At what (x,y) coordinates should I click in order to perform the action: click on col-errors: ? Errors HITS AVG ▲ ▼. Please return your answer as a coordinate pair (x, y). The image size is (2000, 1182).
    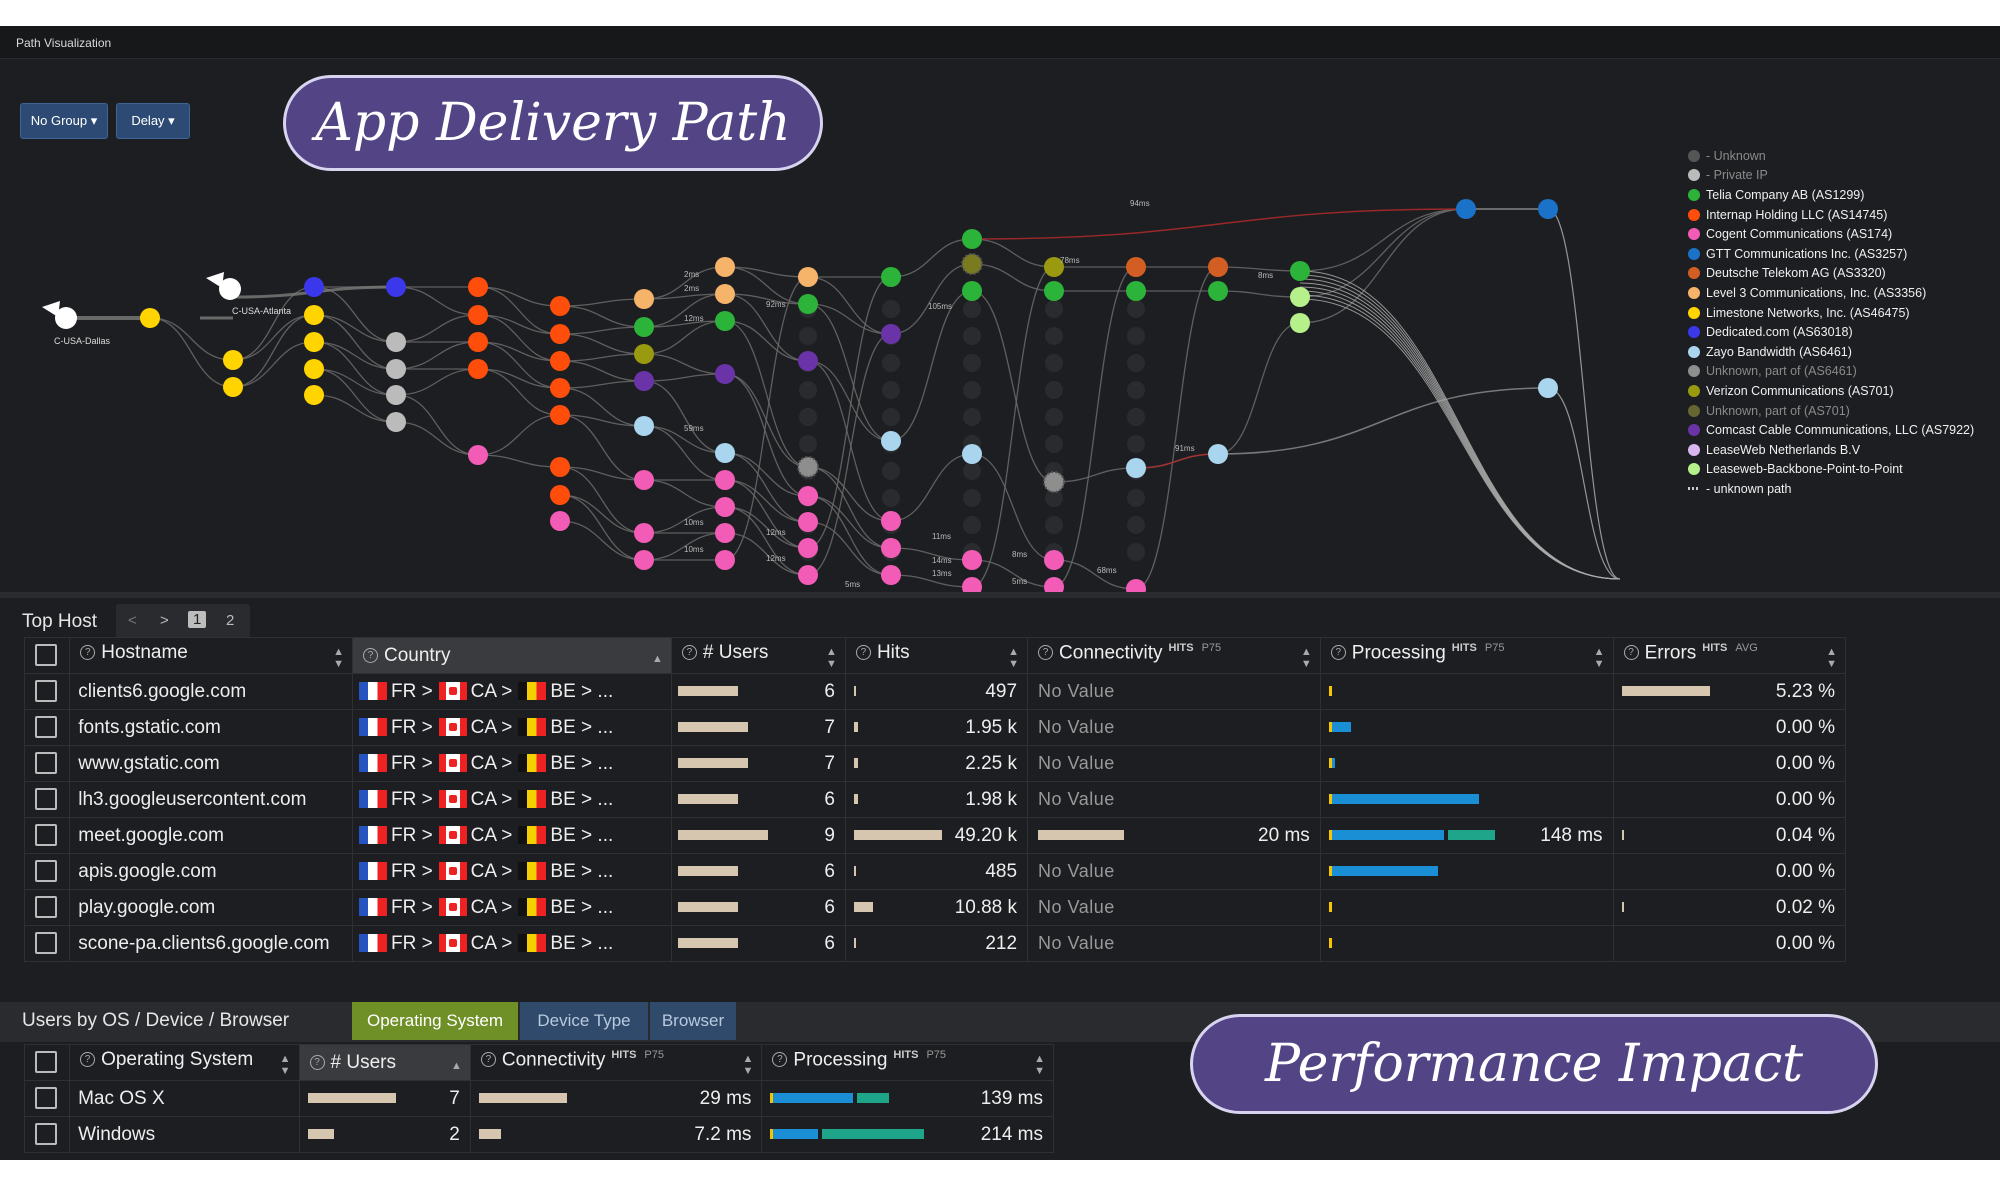
    Looking at the image, I should click on (1729, 655).